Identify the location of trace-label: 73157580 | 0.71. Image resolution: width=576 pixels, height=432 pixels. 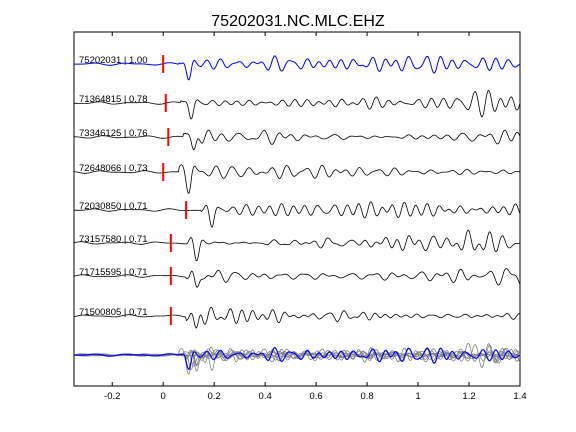
(113, 239).